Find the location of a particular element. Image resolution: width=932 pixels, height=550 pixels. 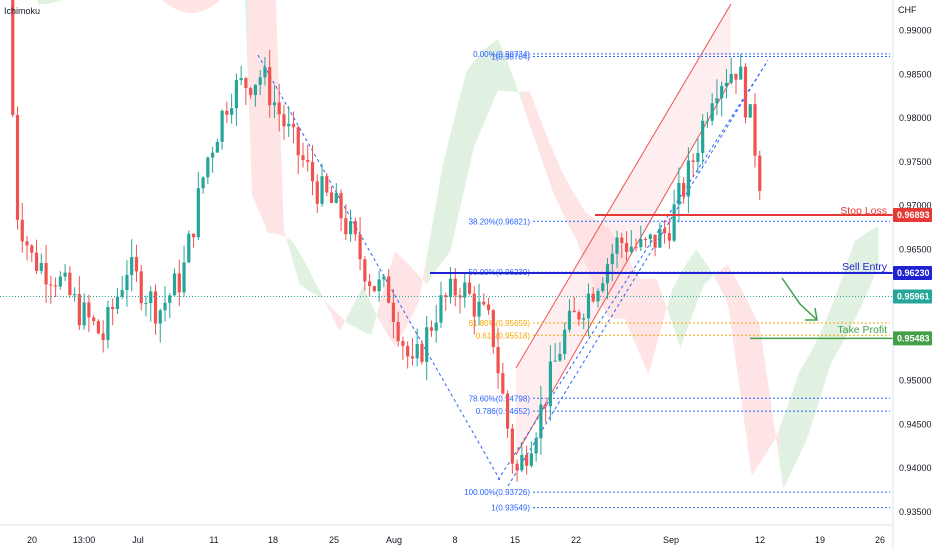

x-tick-label: Jul is located at coordinates (138, 540).